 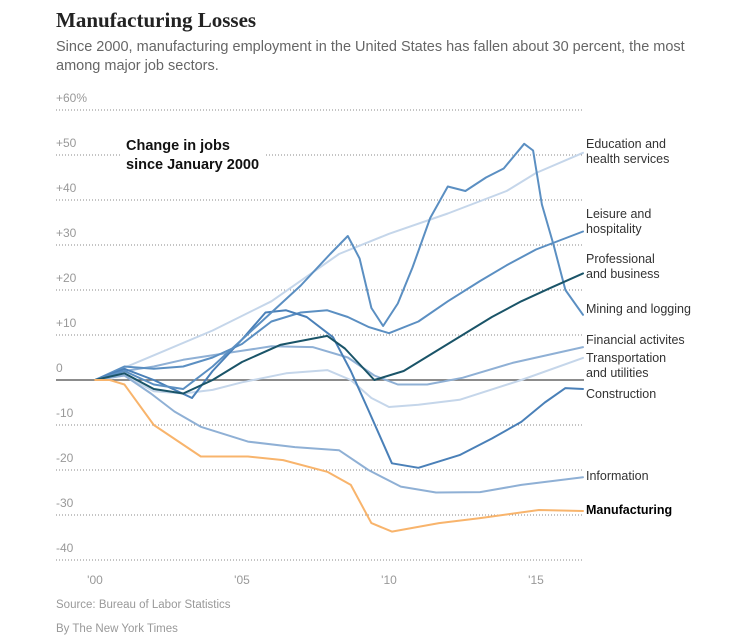 I want to click on y-tick-label: +30, so click(x=66, y=233).